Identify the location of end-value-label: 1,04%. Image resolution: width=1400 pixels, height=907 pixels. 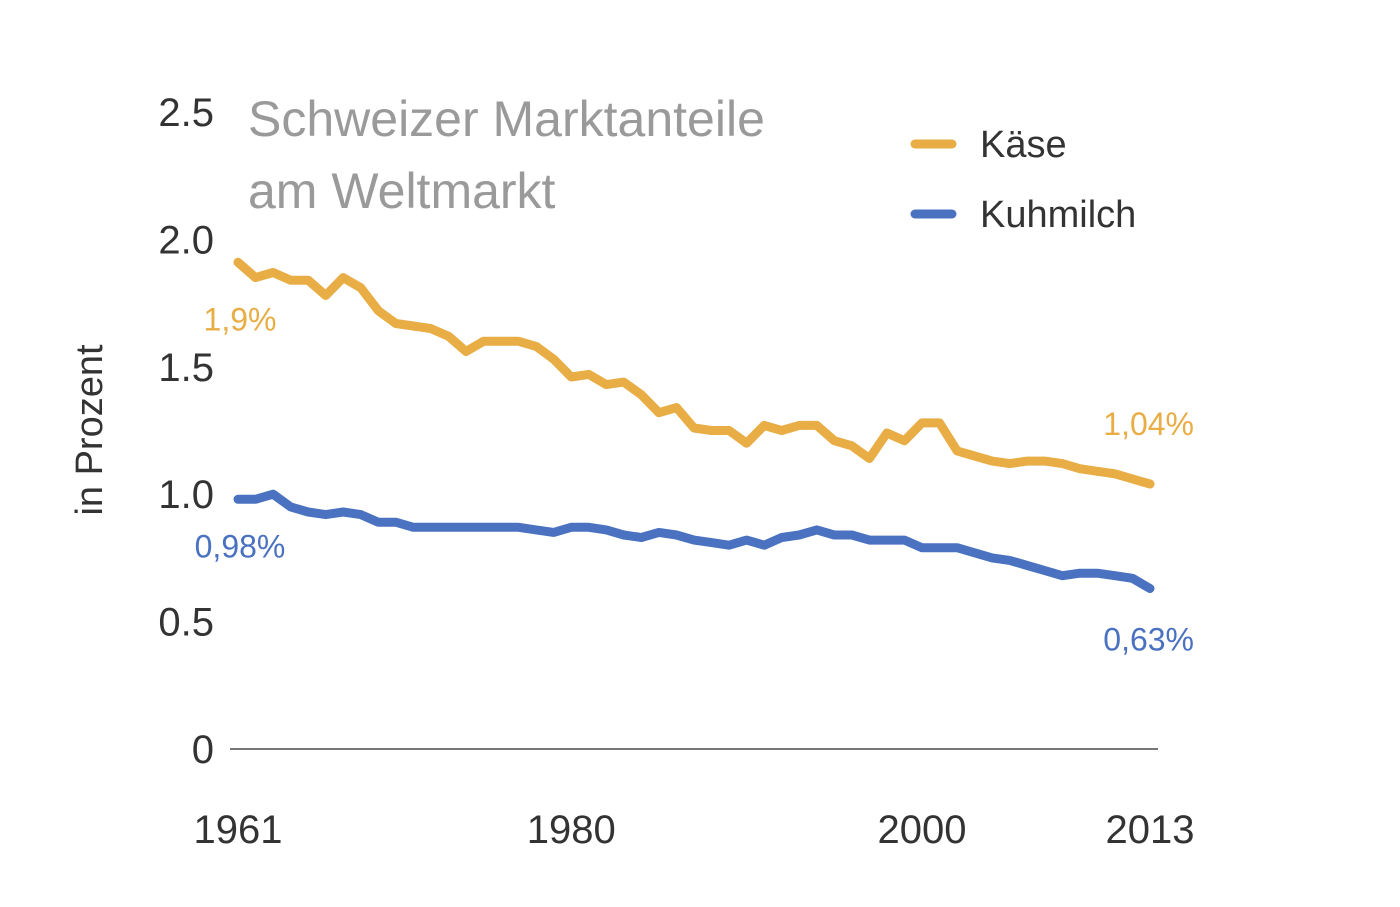
(1148, 424).